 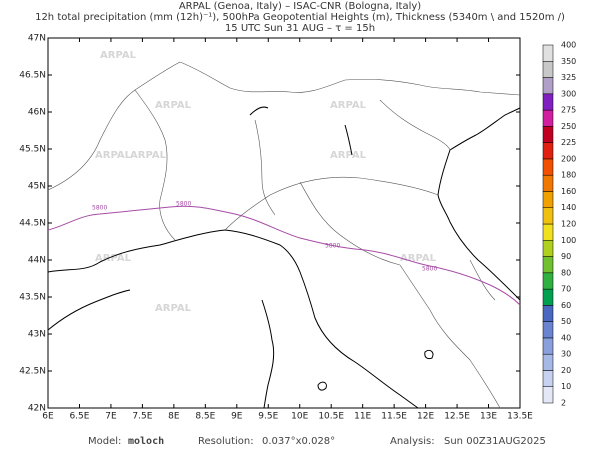 What do you see at coordinates (566, 289) in the screenshot?
I see `colorbar-label: 70` at bounding box center [566, 289].